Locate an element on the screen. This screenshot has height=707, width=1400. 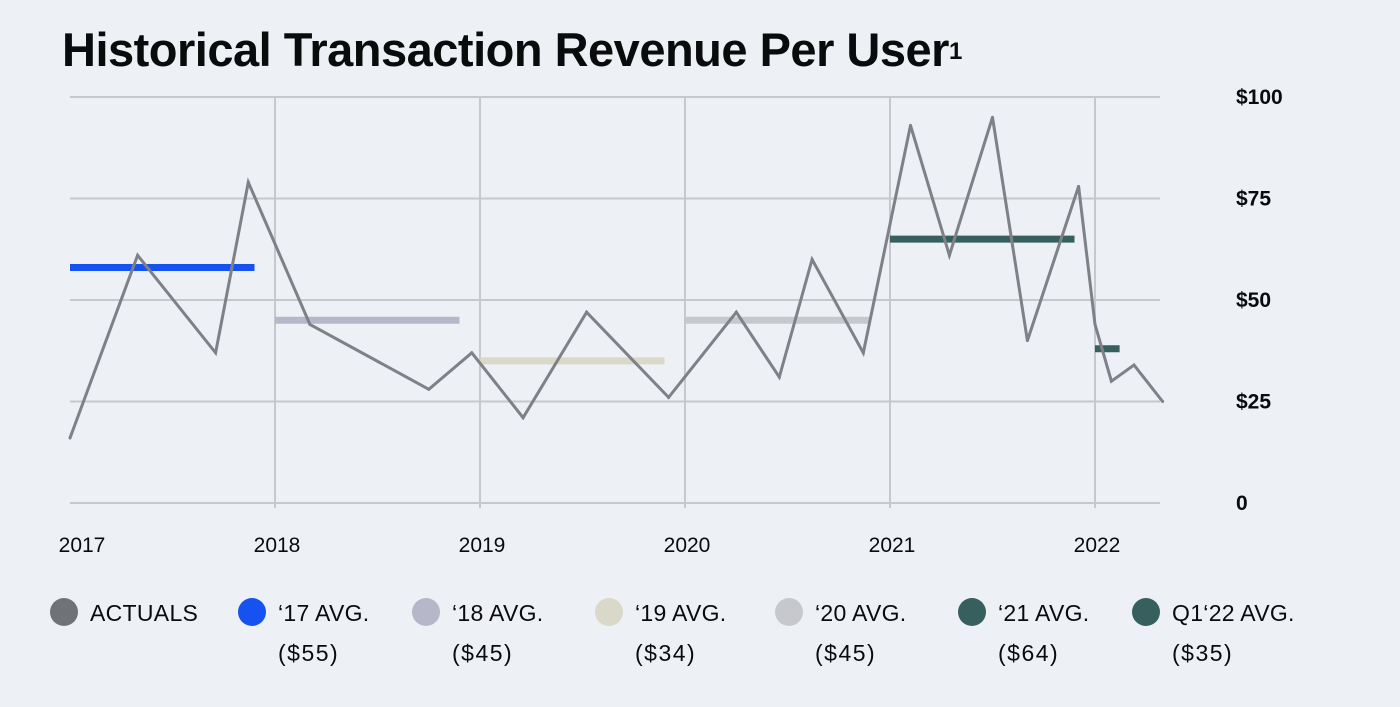
y-tick-label: $25 is located at coordinates (1253, 402).